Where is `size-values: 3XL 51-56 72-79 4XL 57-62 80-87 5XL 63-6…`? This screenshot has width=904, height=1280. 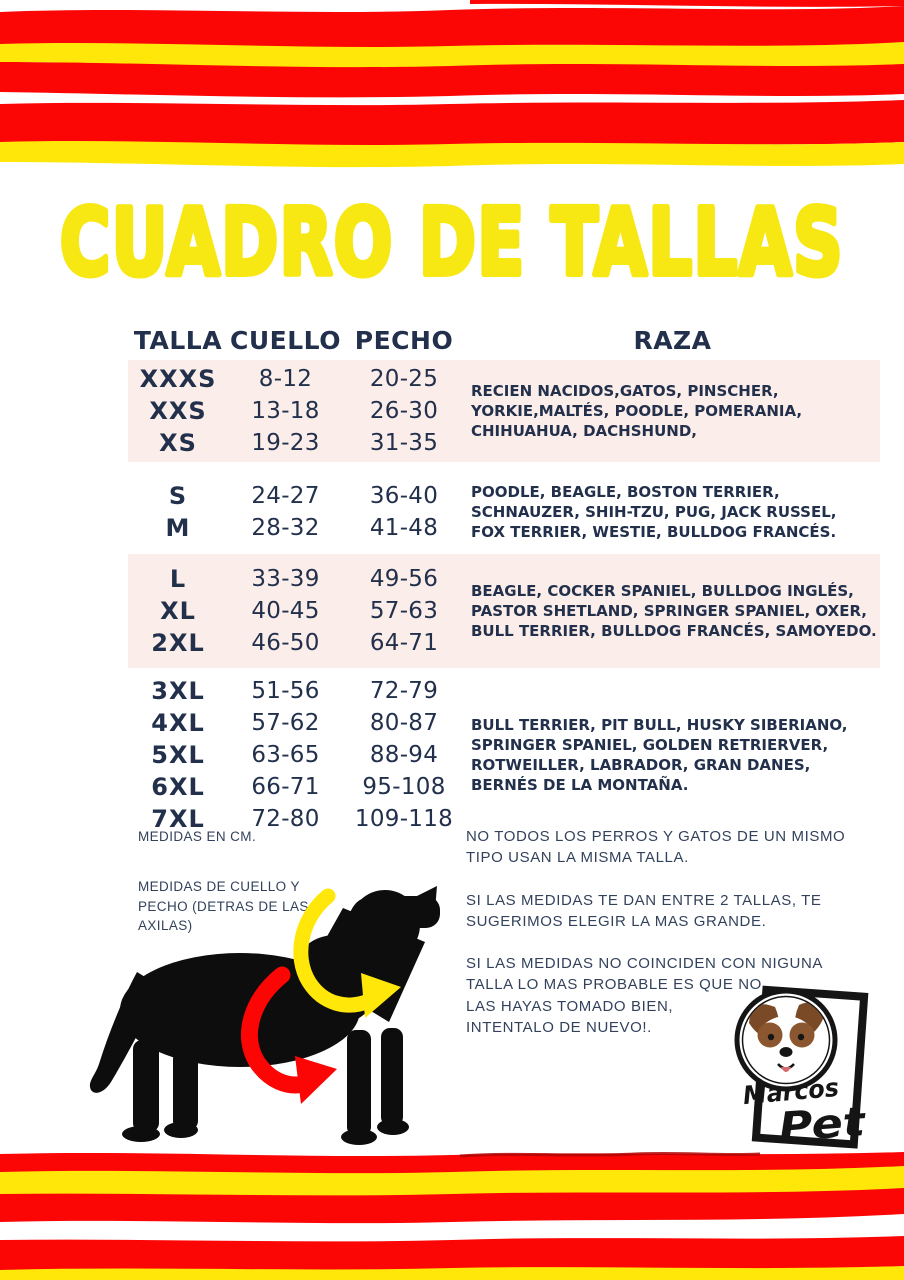
size-values: 3XL 51-56 72-79 4XL 57-62 80-87 5XL 63-6… is located at coordinates (296, 755).